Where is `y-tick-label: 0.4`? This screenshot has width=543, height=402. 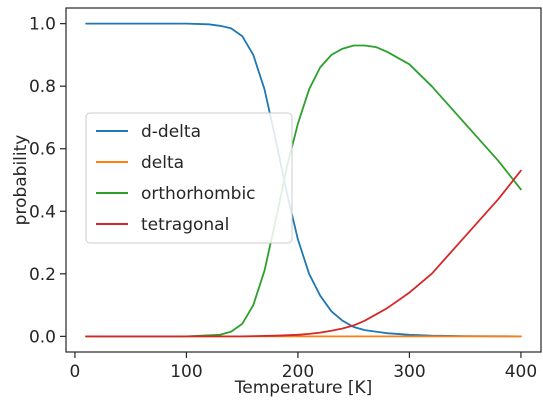
y-tick-label: 0.4 is located at coordinates (42, 212).